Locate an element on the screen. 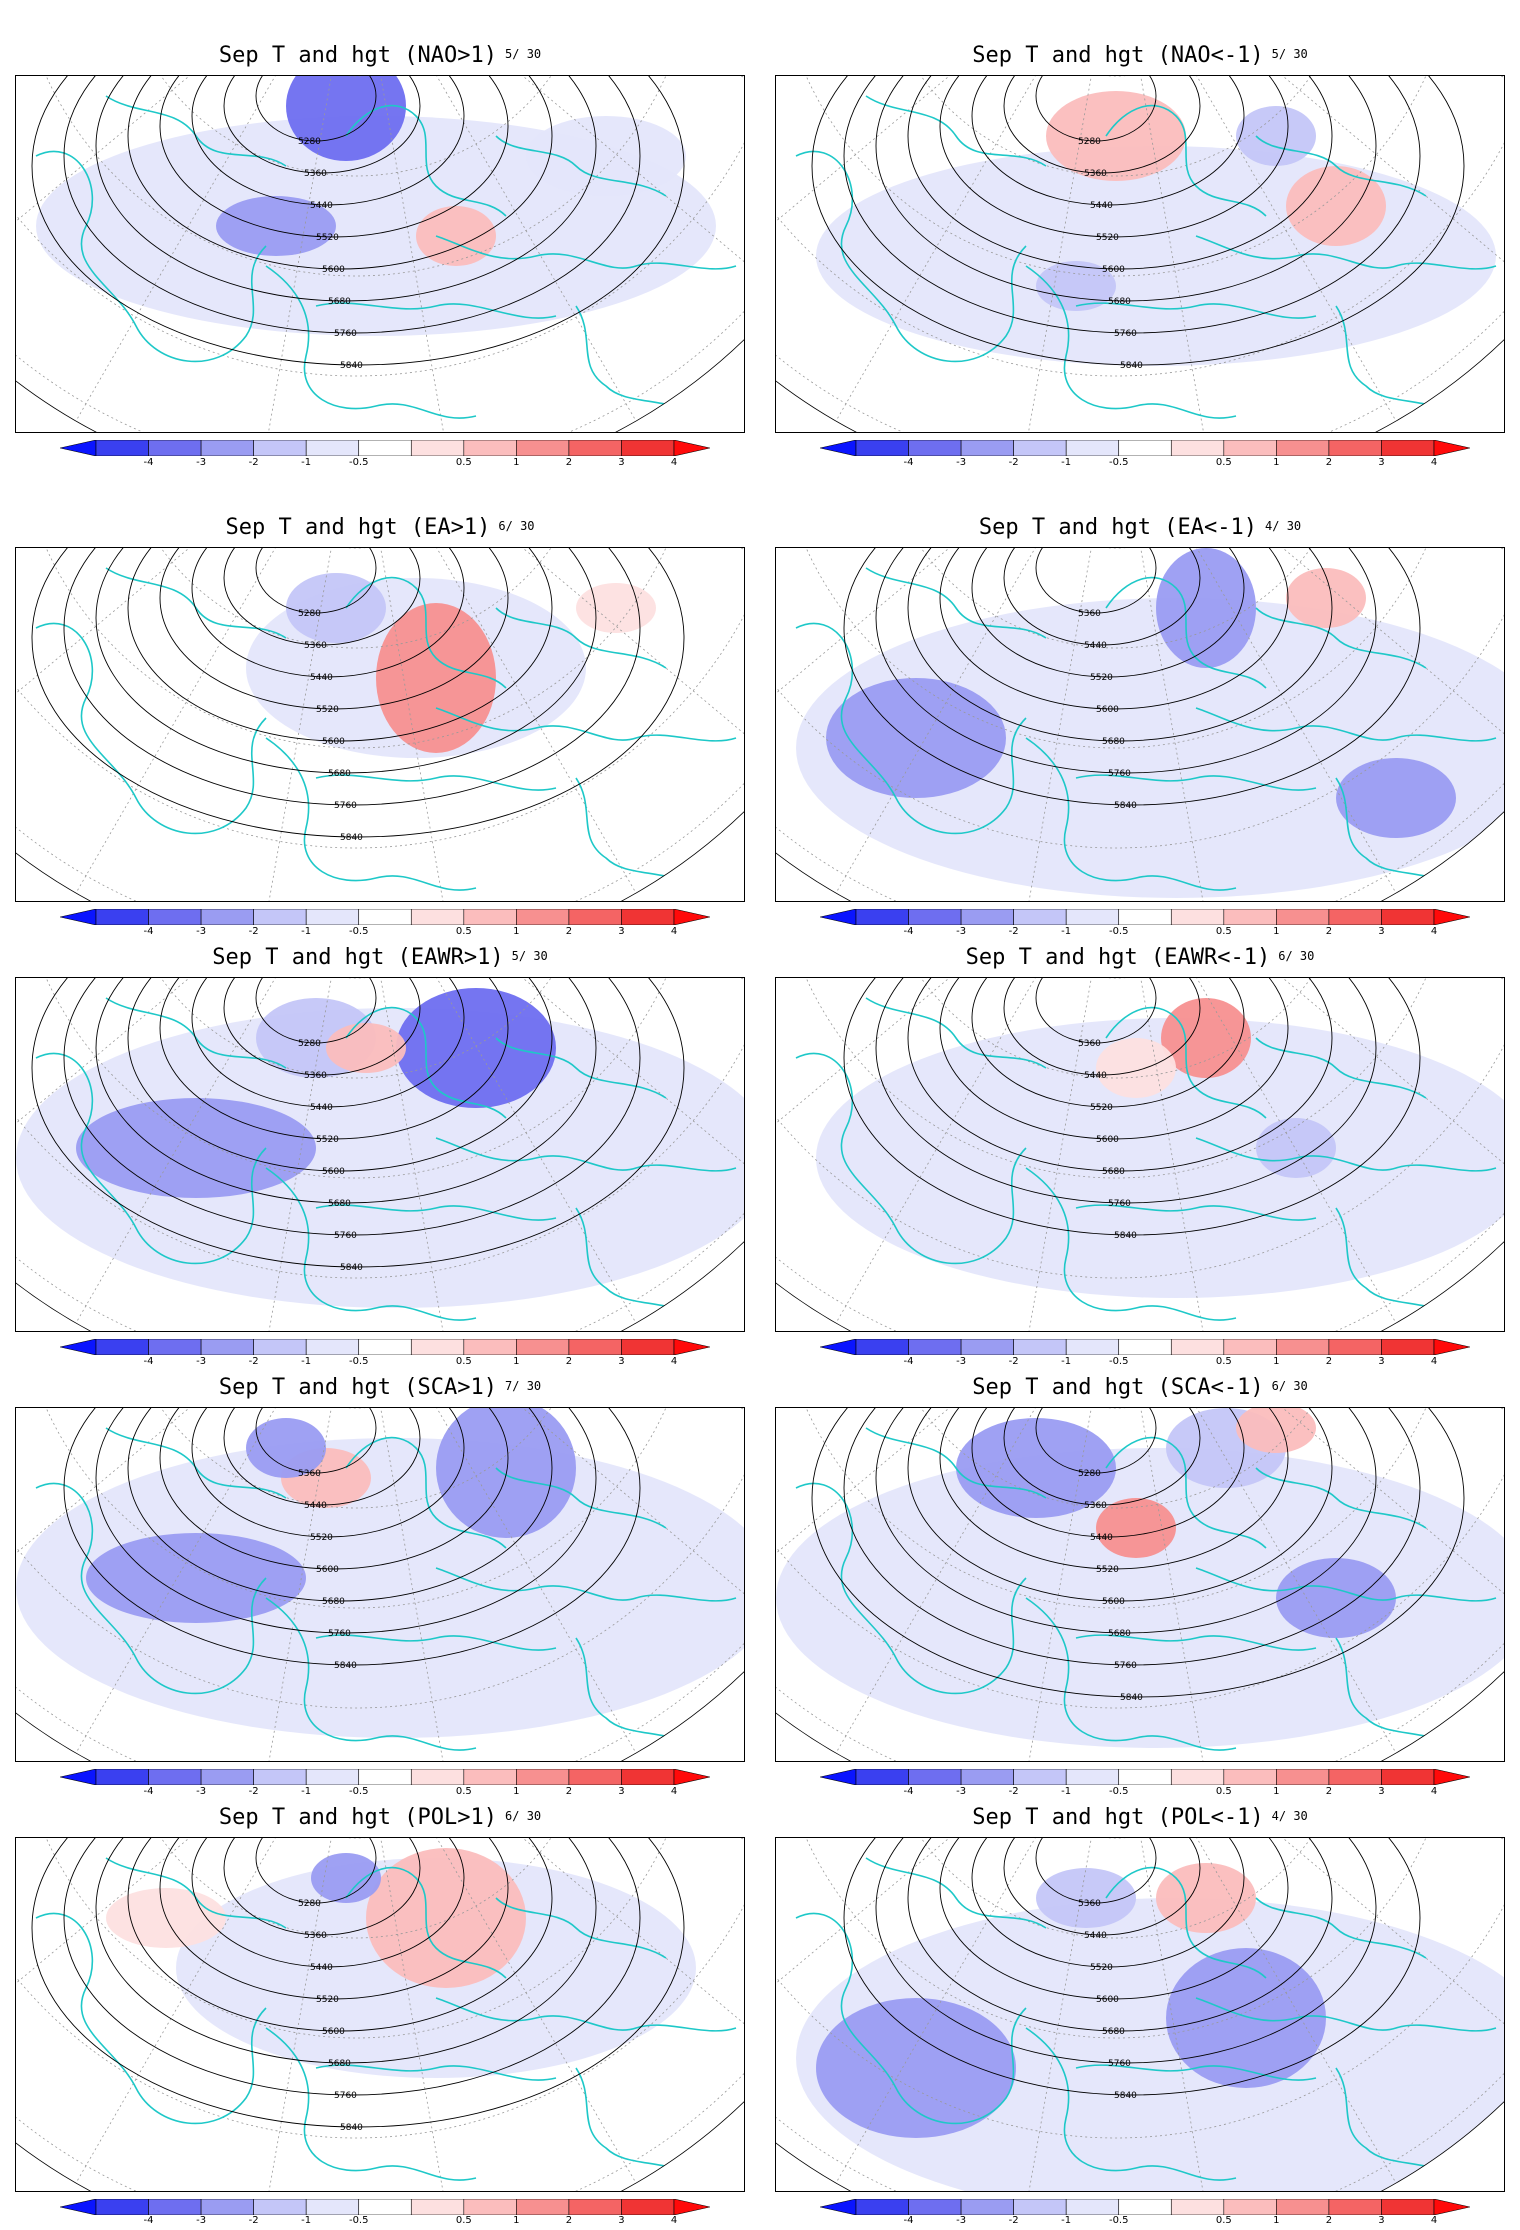  map-frame: 5360 5440 5520 5600 5680 5760 5840 is located at coordinates (380, 1584).